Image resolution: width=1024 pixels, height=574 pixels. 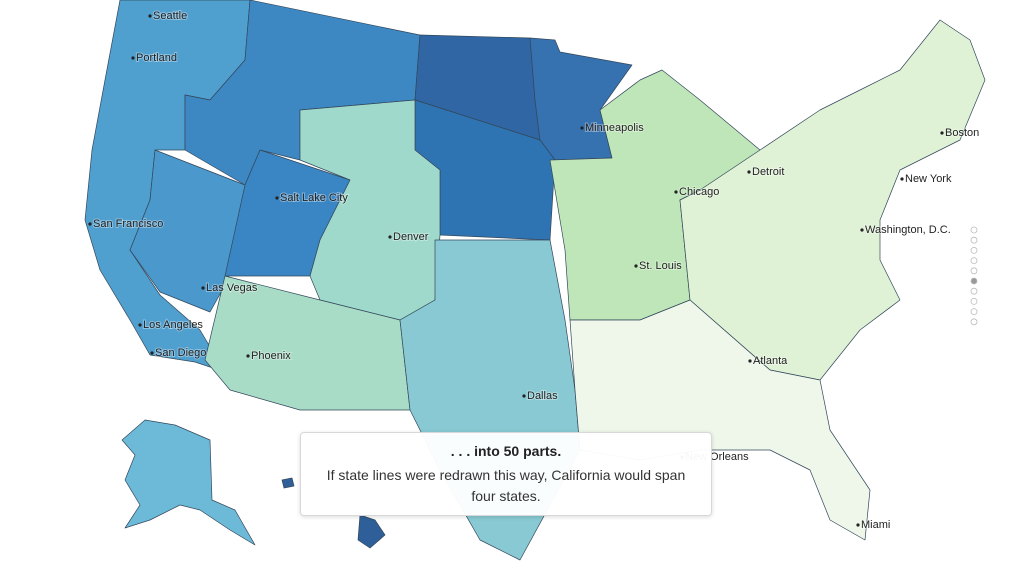 What do you see at coordinates (180, 353) in the screenshot?
I see `city-label: San Diego` at bounding box center [180, 353].